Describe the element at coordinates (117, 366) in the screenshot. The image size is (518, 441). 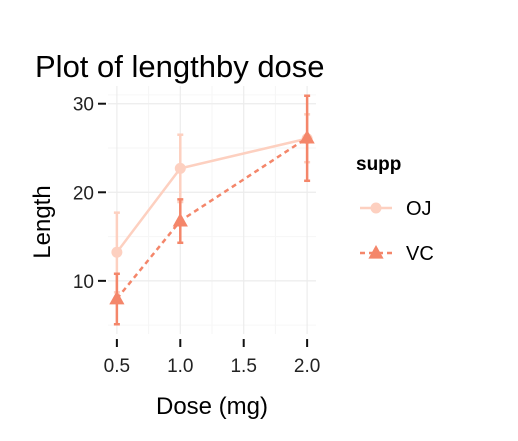
I see `x-tick-label: 0.5` at that location.